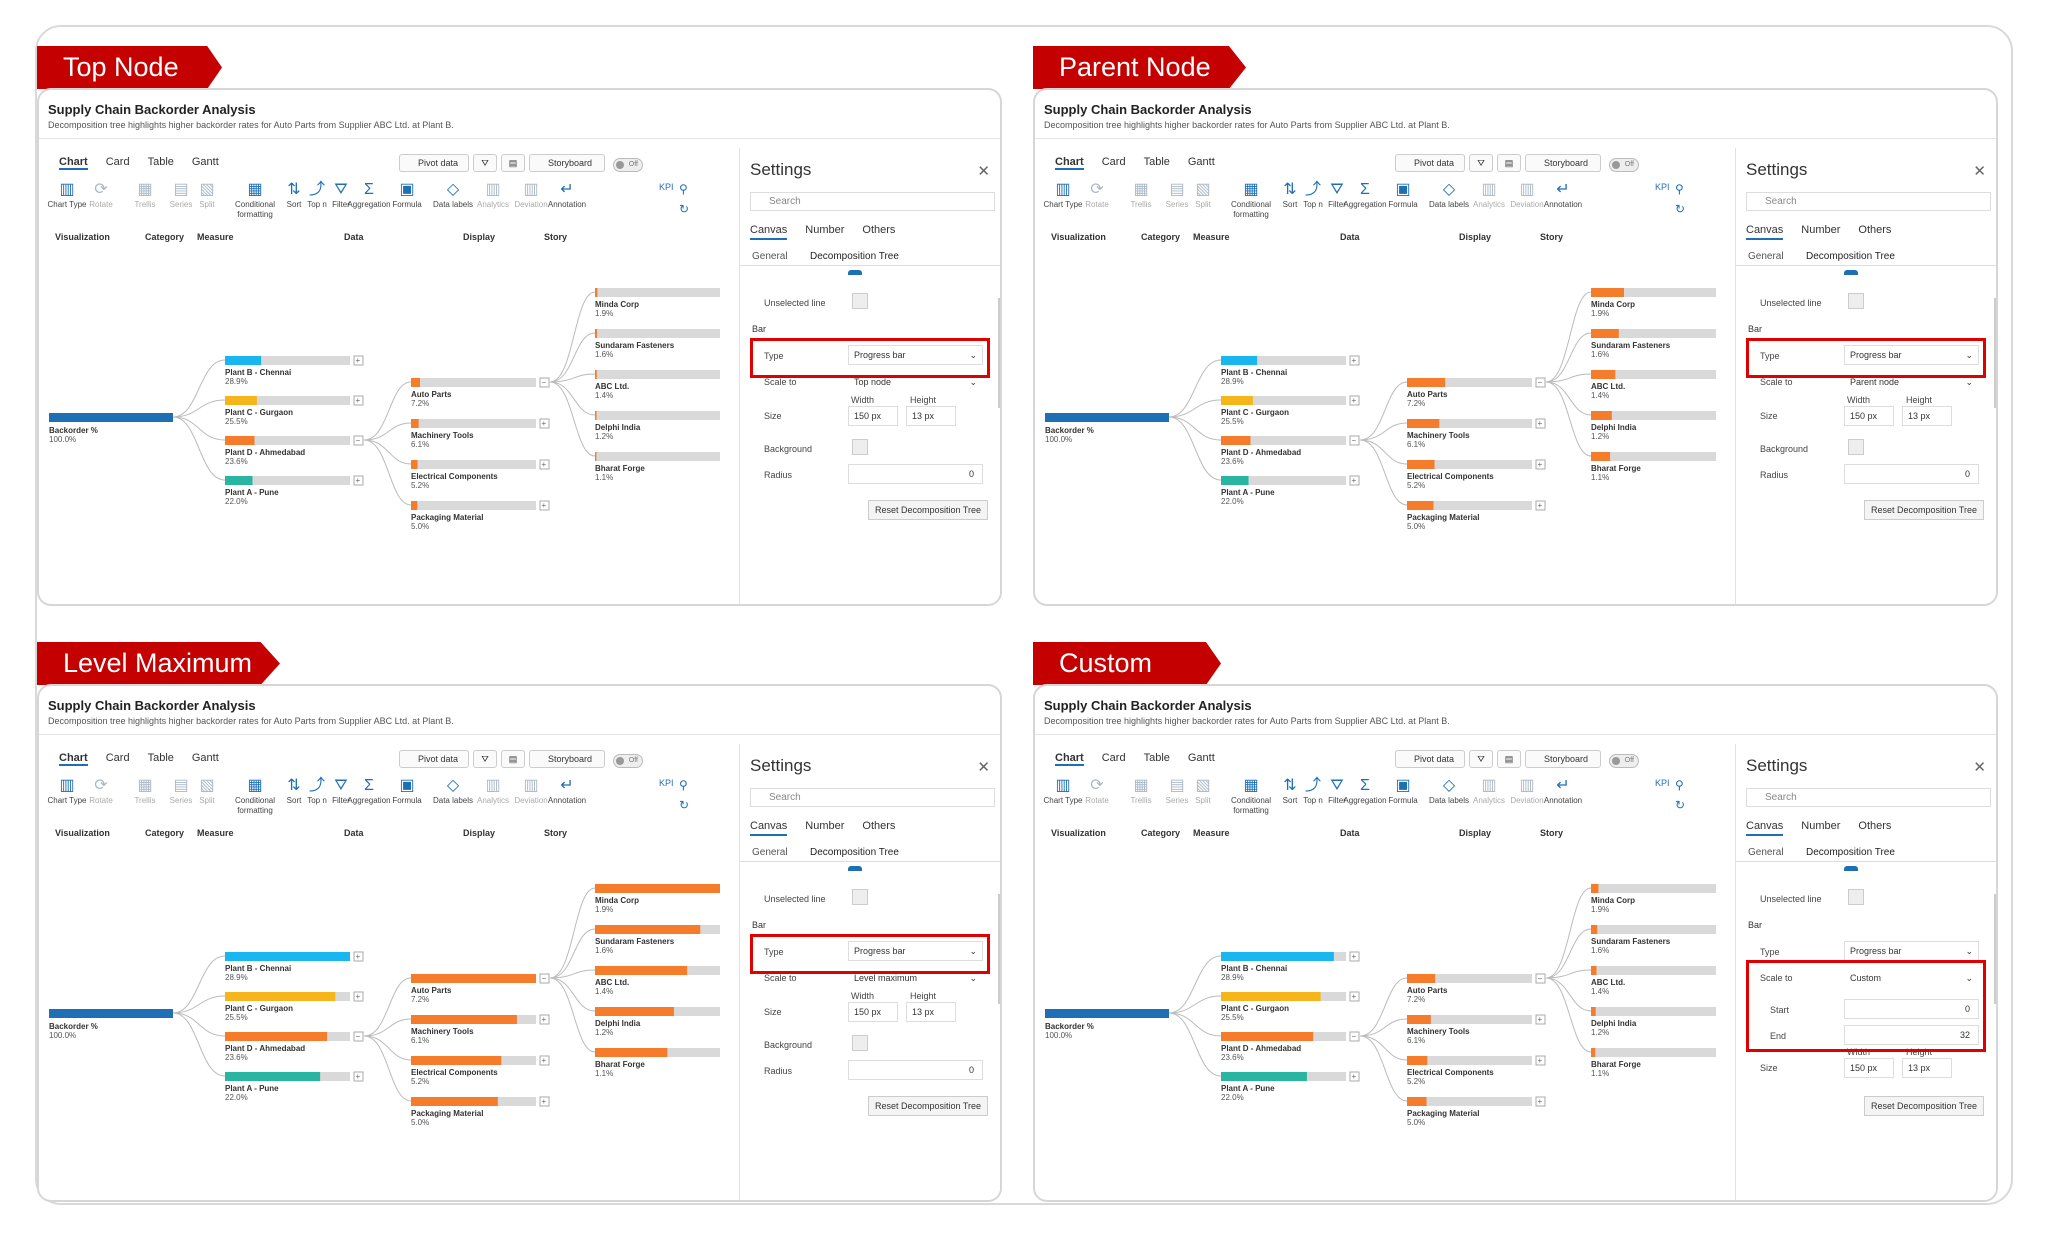  Describe the element at coordinates (1911, 382) in the screenshot. I see `scale-to-select: Parent node ⌄` at that location.